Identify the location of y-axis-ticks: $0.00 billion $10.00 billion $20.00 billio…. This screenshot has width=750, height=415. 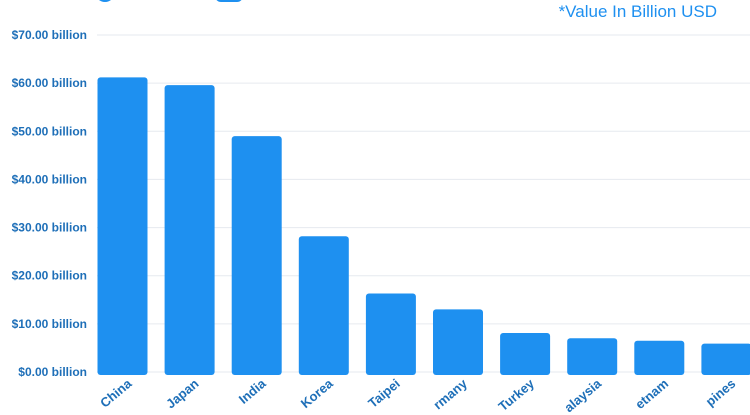
(49, 203).